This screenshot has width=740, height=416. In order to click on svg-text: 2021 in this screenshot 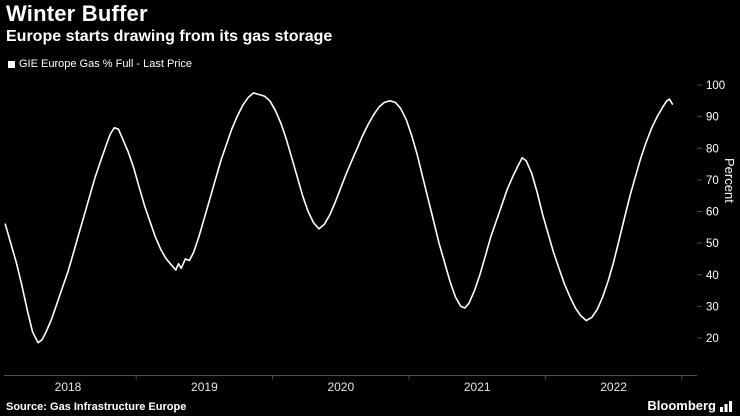, I will do `click(477, 387)`.